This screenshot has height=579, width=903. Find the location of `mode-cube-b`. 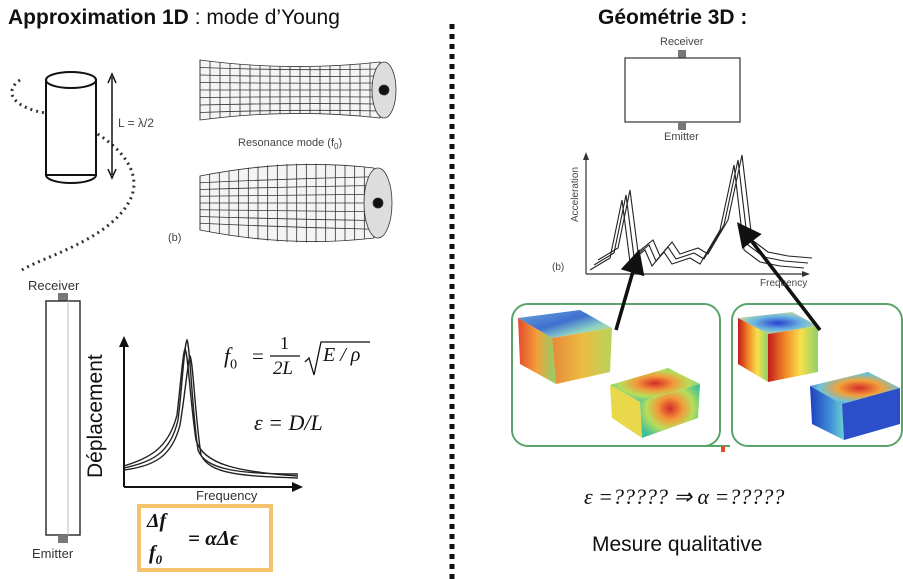

mode-cube-b is located at coordinates (655, 403).